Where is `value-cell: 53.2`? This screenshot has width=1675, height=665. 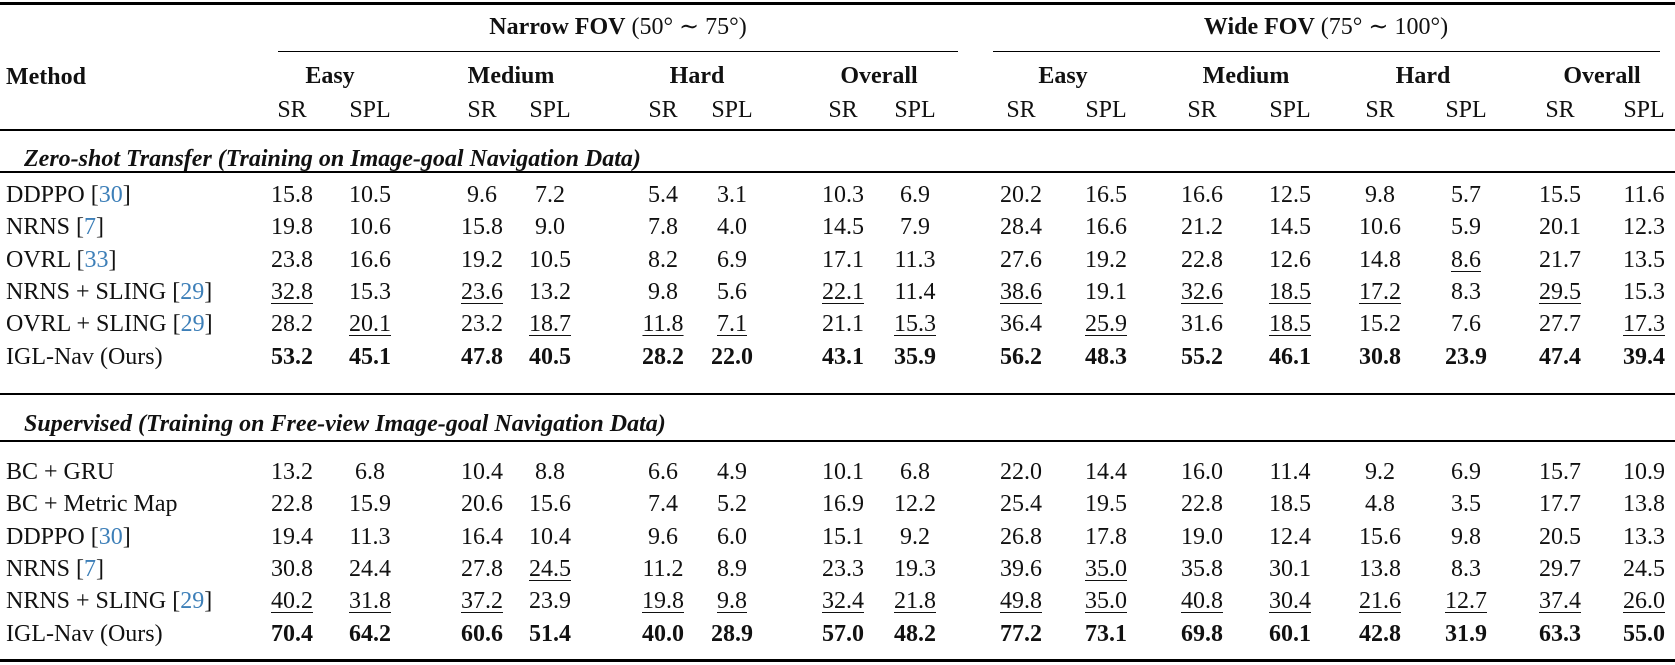 value-cell: 53.2 is located at coordinates (292, 356).